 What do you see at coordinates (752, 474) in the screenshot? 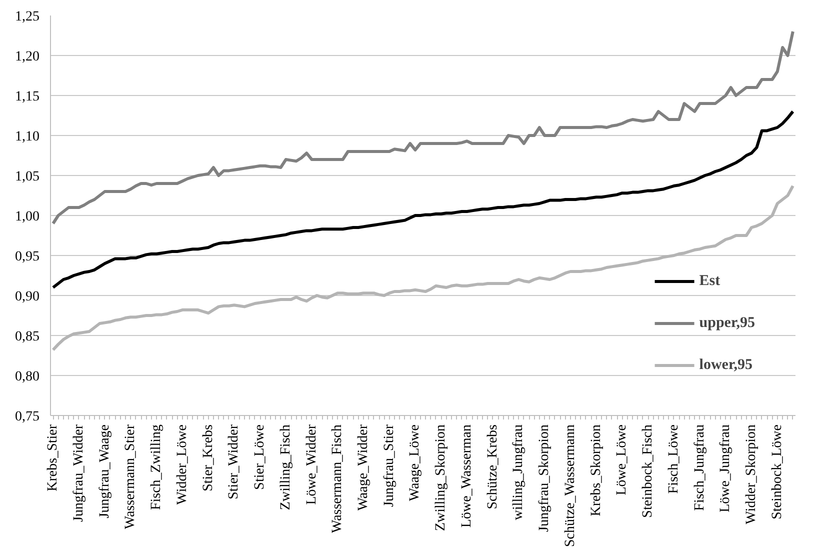
I see `x-tick-label: Widder_Skorpion` at bounding box center [752, 474].